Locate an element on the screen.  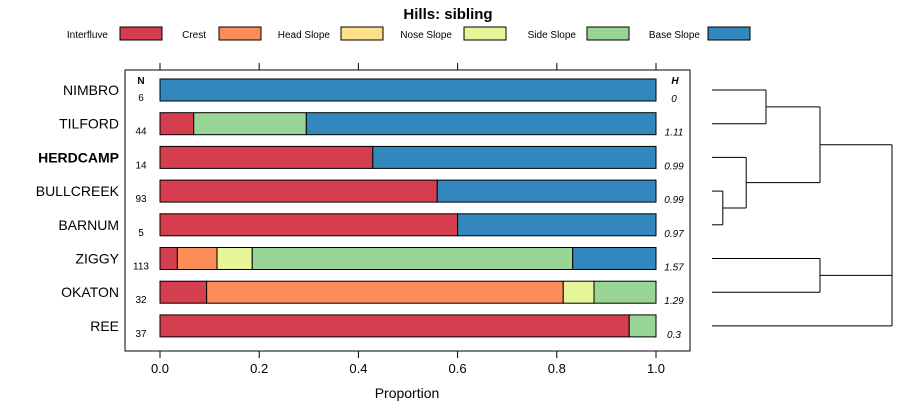
bar-tilford-base-slope is located at coordinates (481, 124).